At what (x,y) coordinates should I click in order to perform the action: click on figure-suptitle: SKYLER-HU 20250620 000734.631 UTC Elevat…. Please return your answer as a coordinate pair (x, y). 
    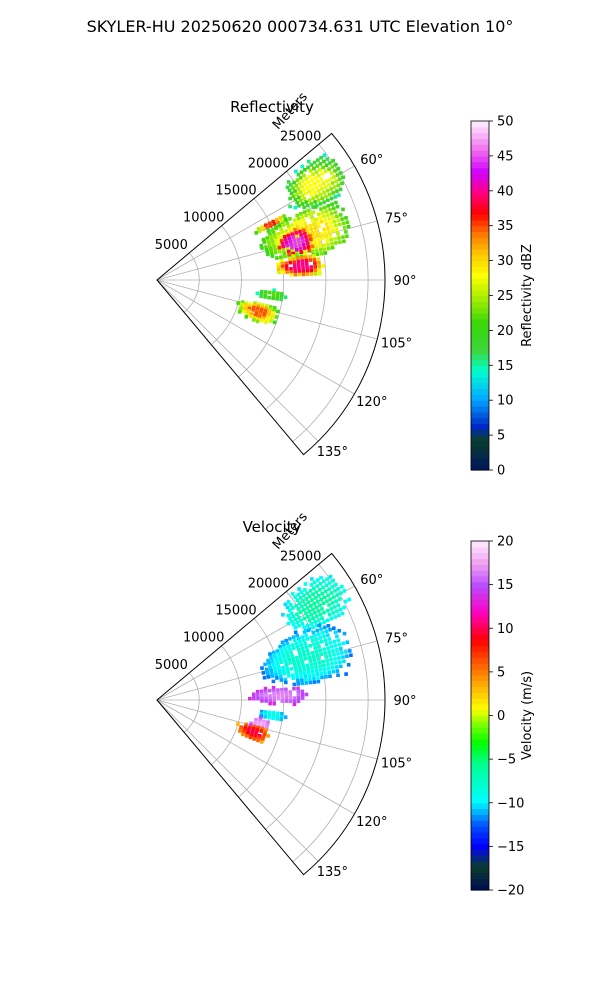
    Looking at the image, I should click on (300, 26).